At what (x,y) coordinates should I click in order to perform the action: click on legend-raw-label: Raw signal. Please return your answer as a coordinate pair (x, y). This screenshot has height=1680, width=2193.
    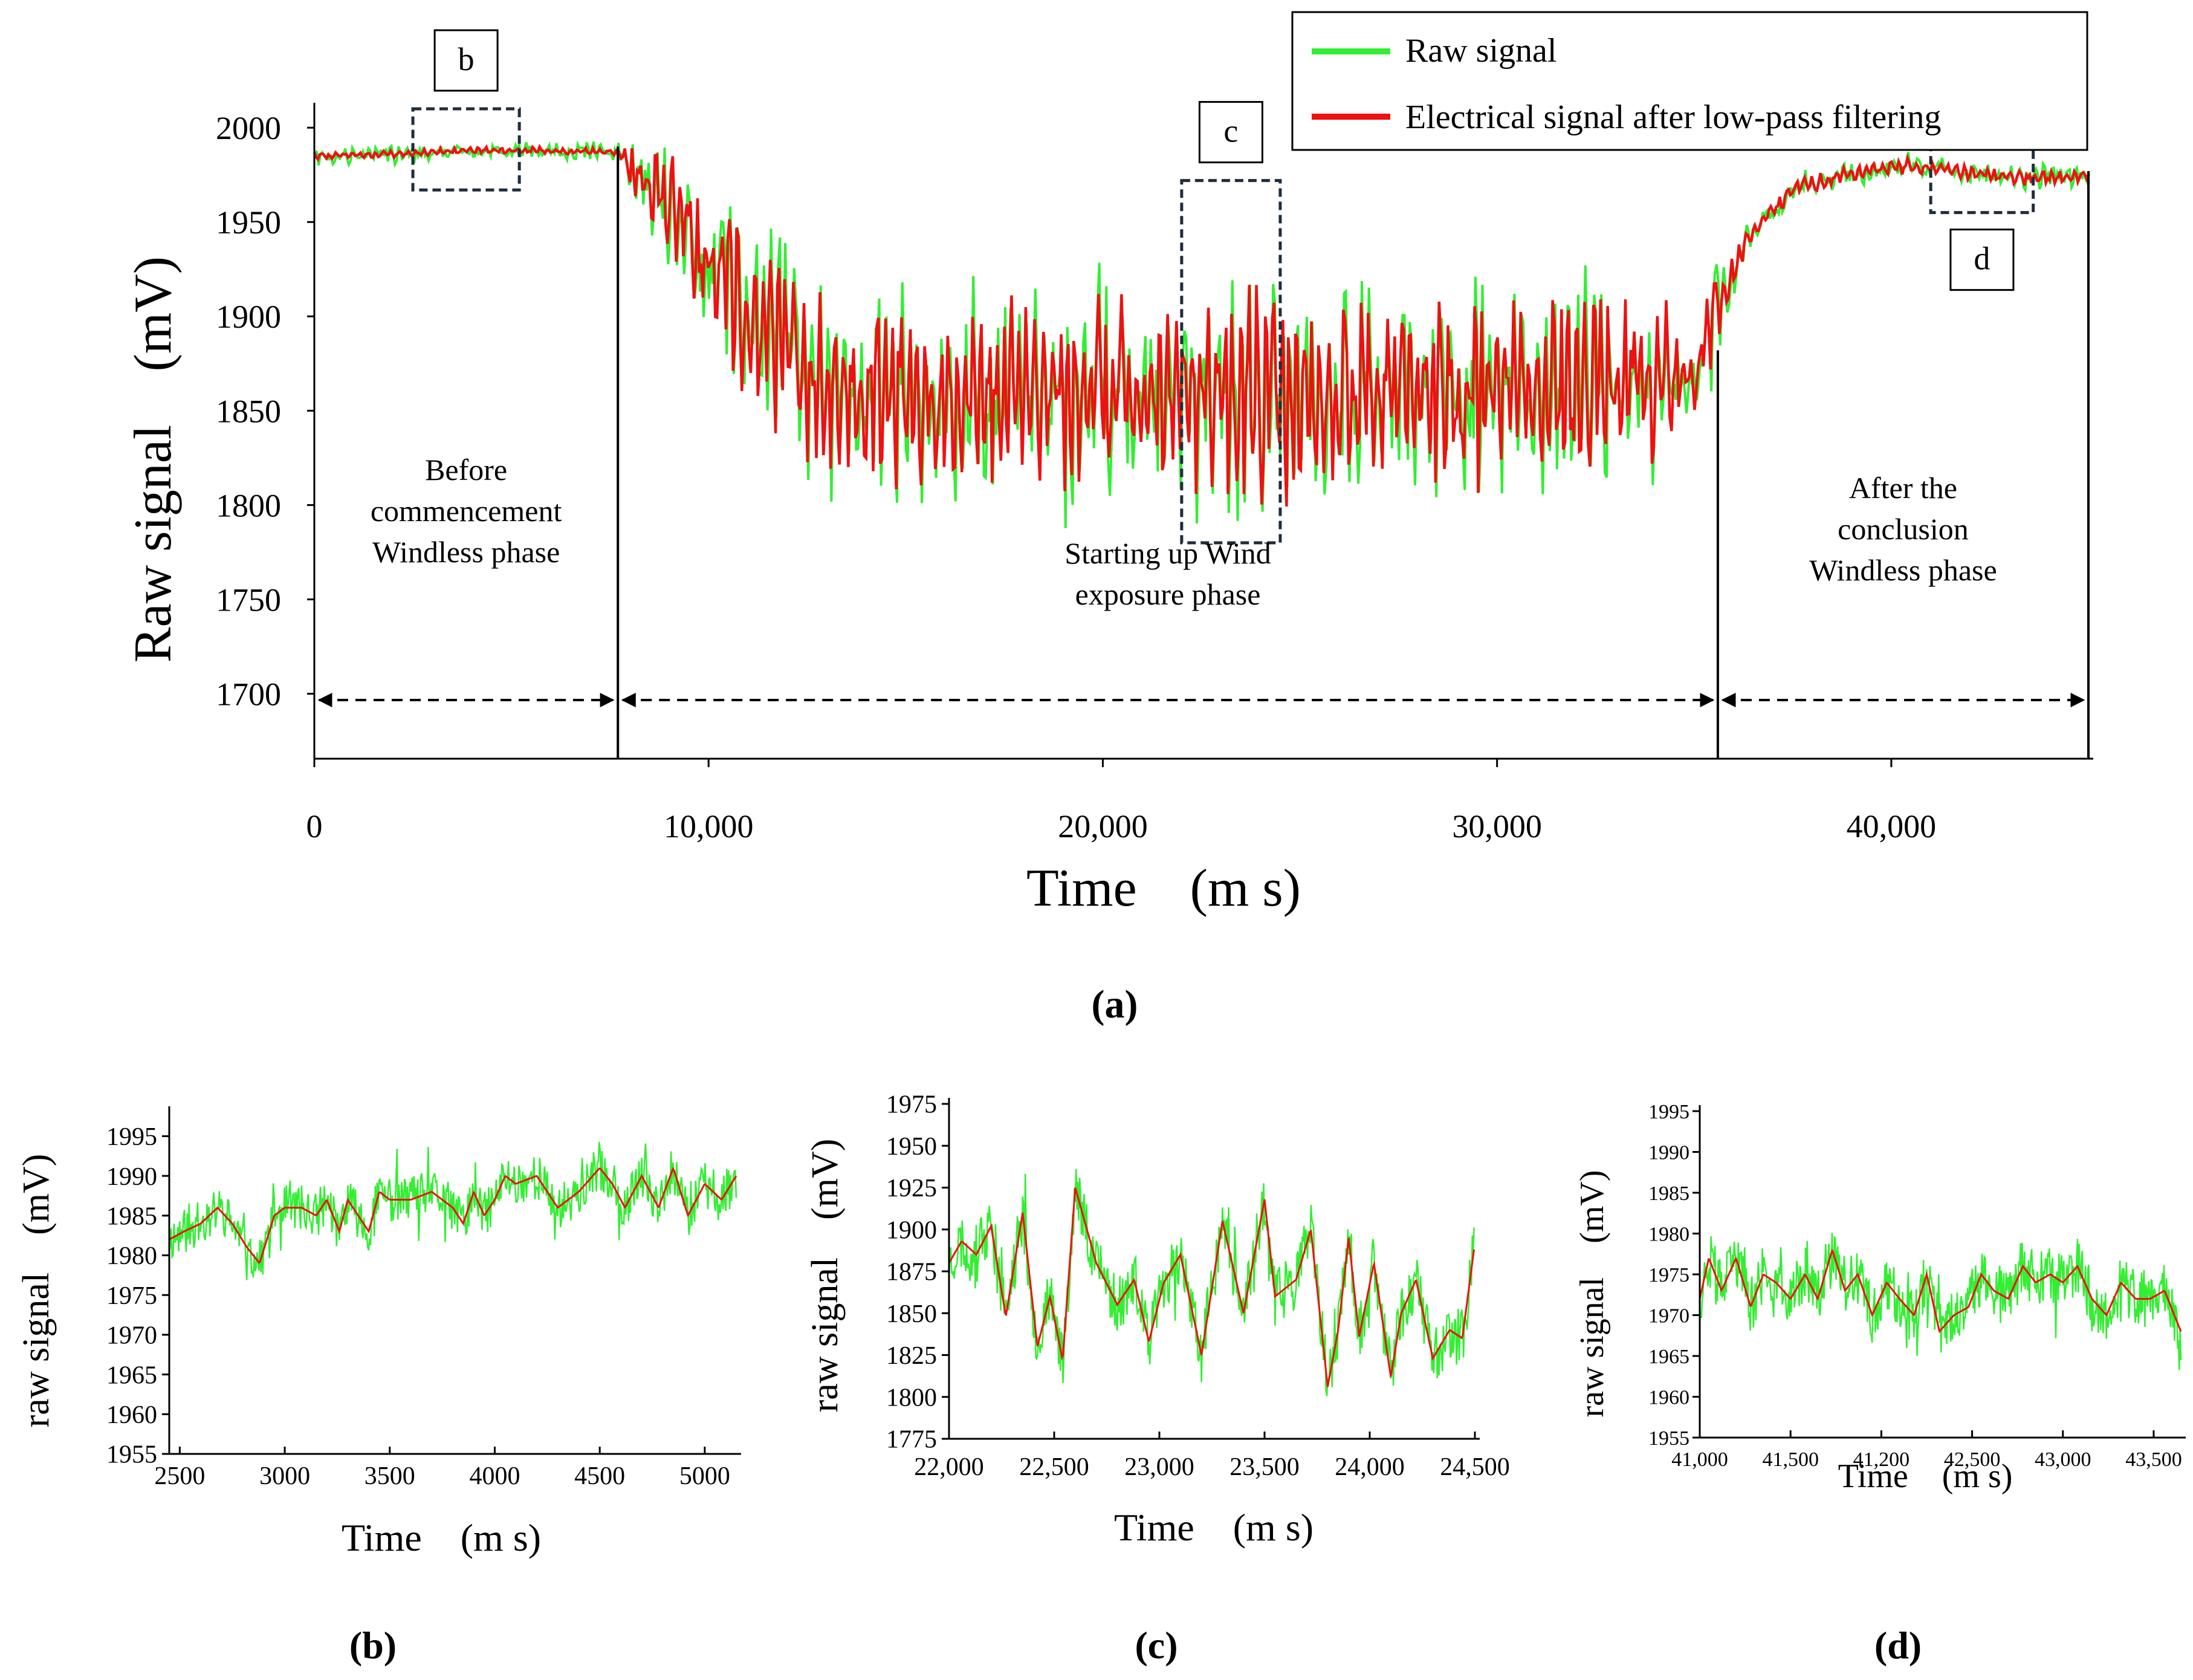
    Looking at the image, I should click on (1480, 51).